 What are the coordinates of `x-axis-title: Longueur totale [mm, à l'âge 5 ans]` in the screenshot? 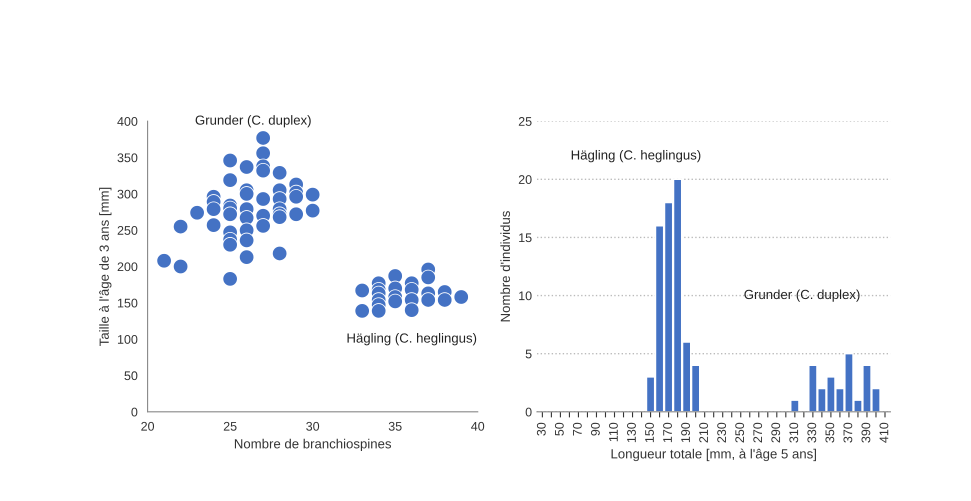 It's located at (714, 455).